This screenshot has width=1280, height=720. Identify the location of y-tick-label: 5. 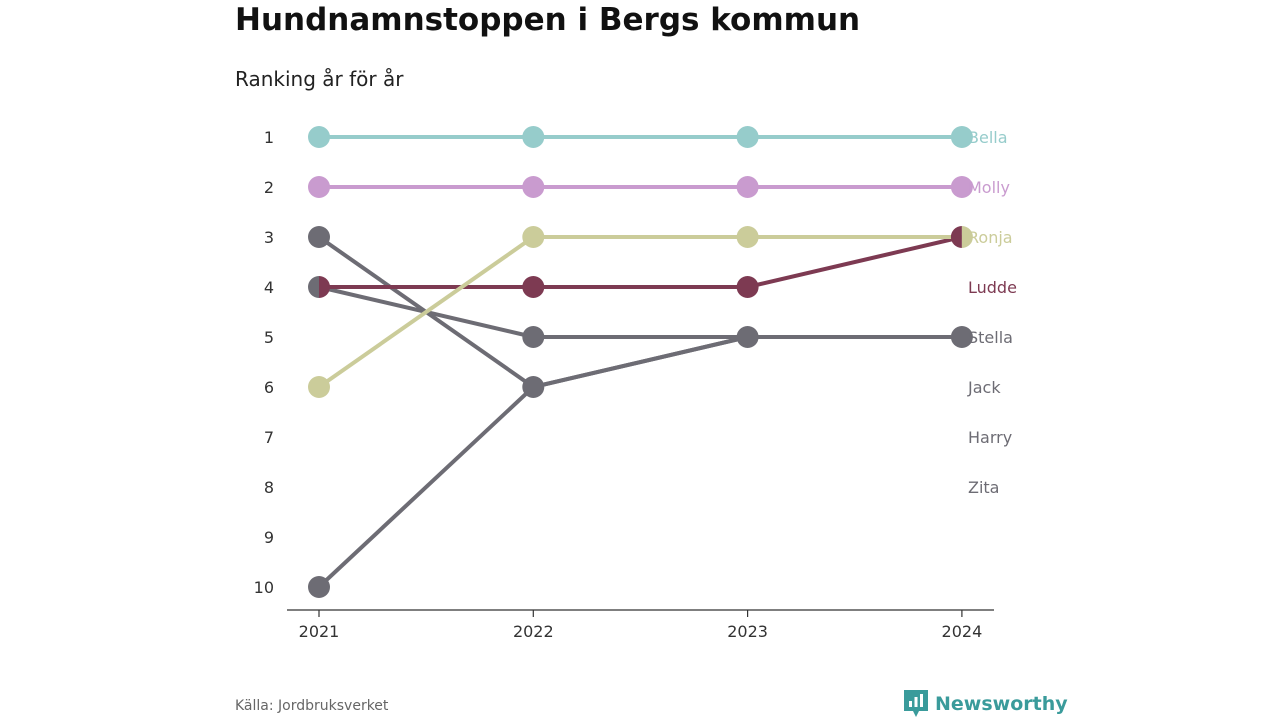
(269, 337).